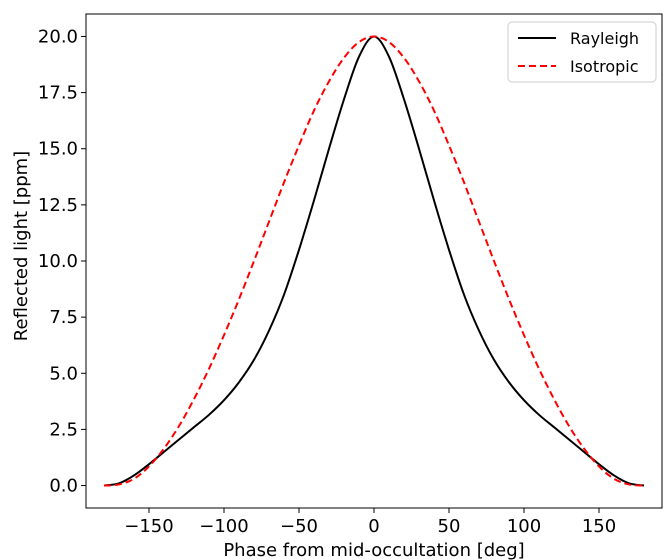 The height and width of the screenshot is (560, 665). Describe the element at coordinates (373, 550) in the screenshot. I see `x-axis-title: Phase from mid-occultation [deg]` at that location.